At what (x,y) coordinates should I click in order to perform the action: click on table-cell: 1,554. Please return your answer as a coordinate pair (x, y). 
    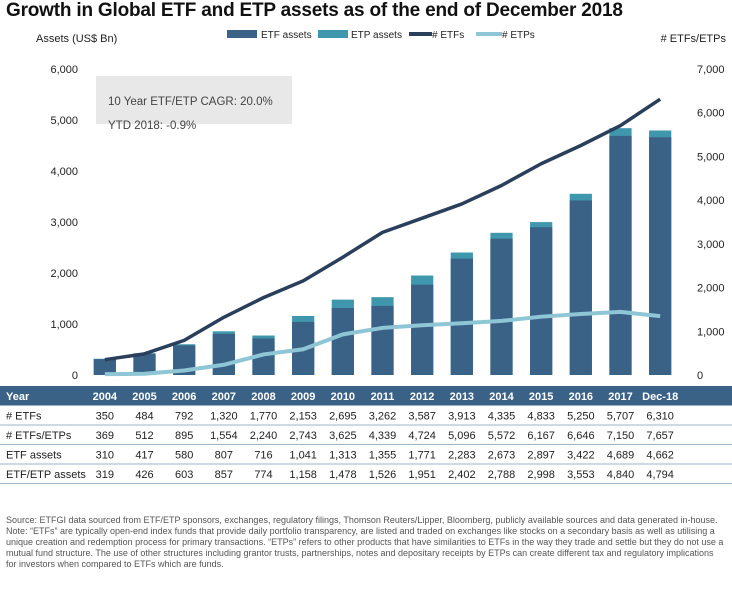
    Looking at the image, I should click on (224, 436).